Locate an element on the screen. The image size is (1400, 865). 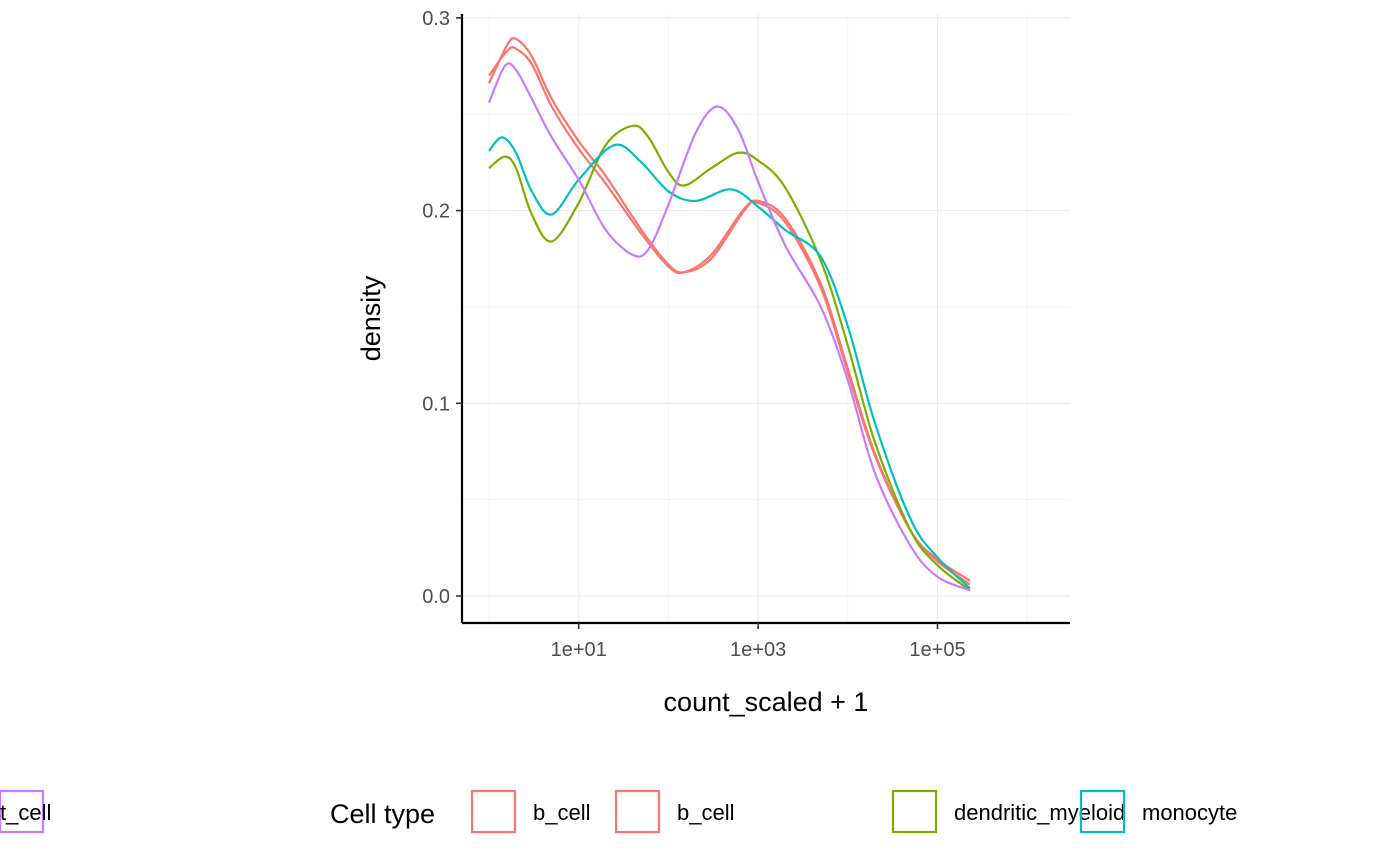
x-tick-labels: 1e+01 1e+03 1e+05 is located at coordinates (758, 650).